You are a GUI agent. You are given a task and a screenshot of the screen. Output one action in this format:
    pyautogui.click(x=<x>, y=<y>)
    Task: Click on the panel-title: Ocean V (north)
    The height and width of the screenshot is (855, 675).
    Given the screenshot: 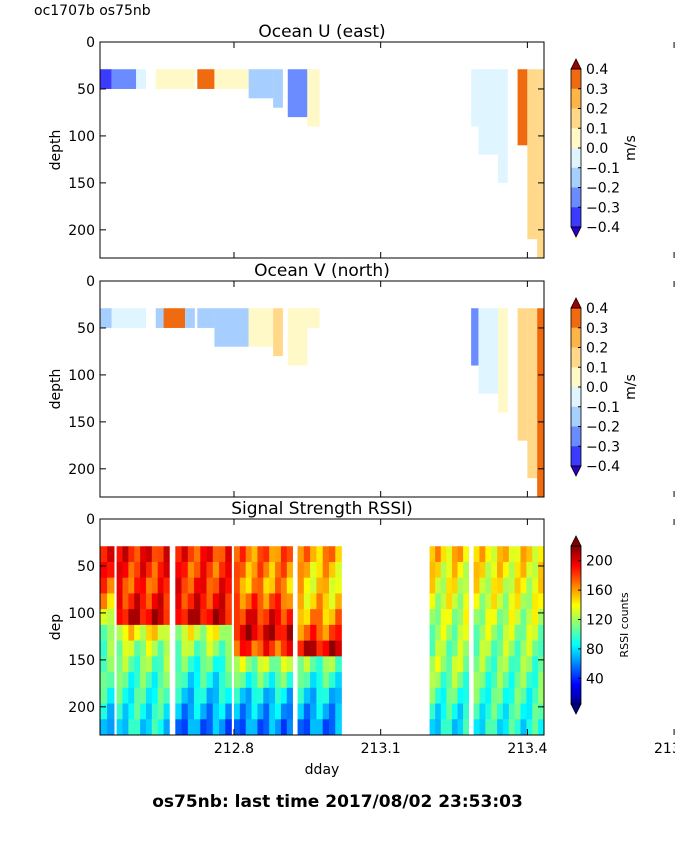 What is the action you would take?
    pyautogui.click(x=322, y=271)
    